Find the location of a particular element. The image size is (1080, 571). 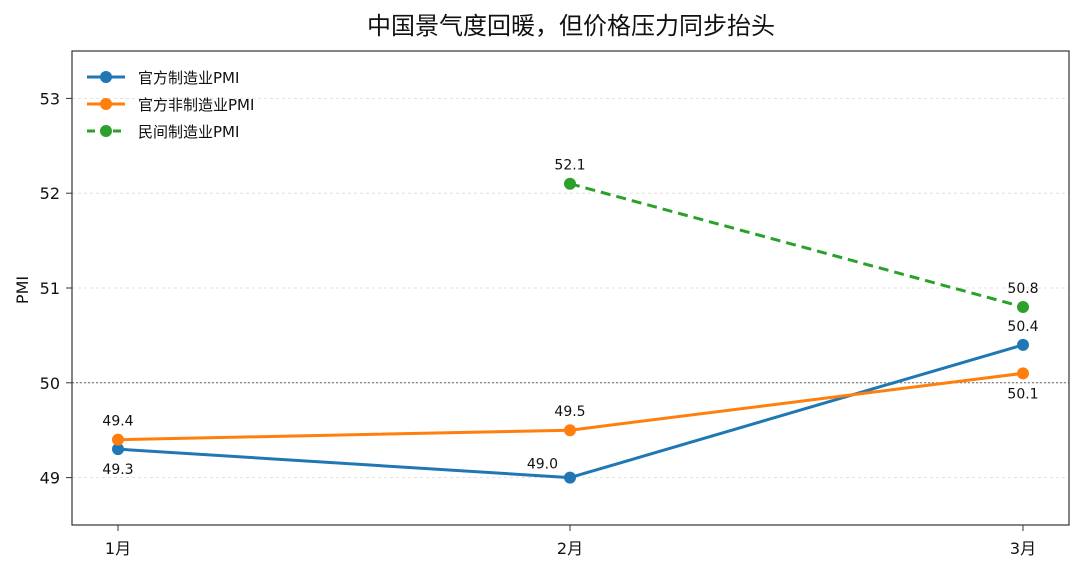

y-tick-label: 51 is located at coordinates (50, 288).